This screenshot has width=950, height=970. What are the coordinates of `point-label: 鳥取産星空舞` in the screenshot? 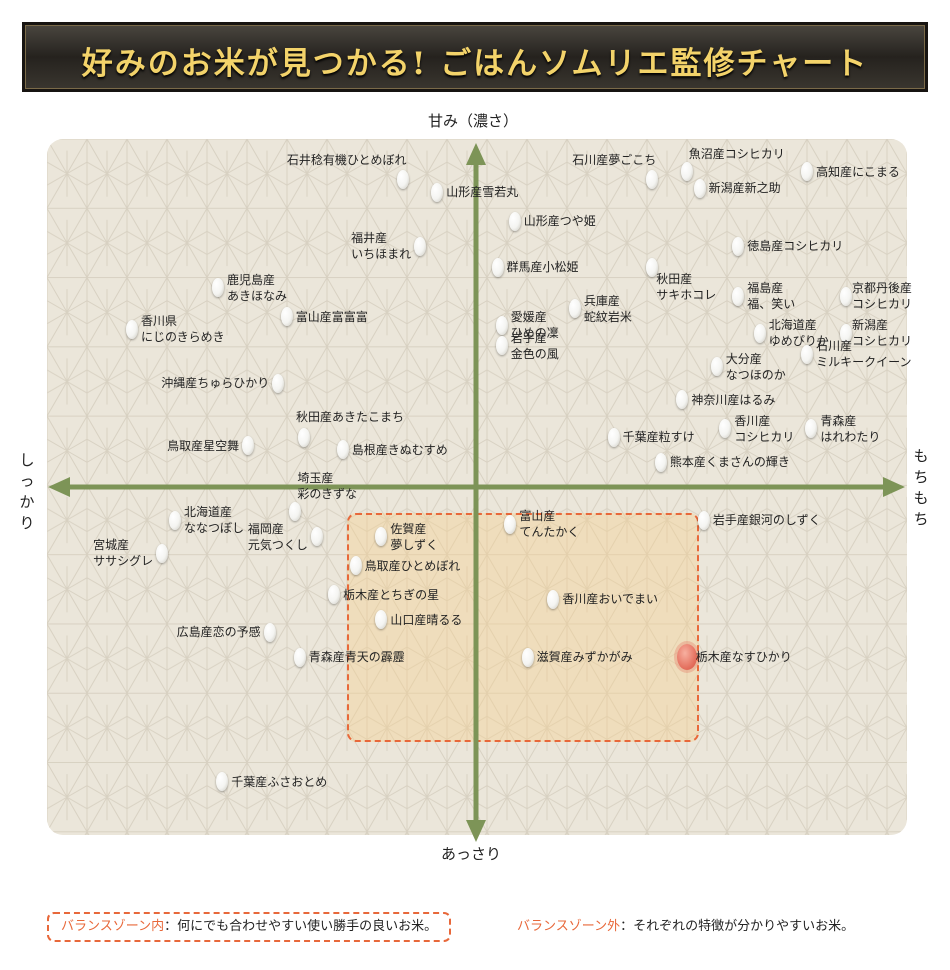 It's located at (203, 445).